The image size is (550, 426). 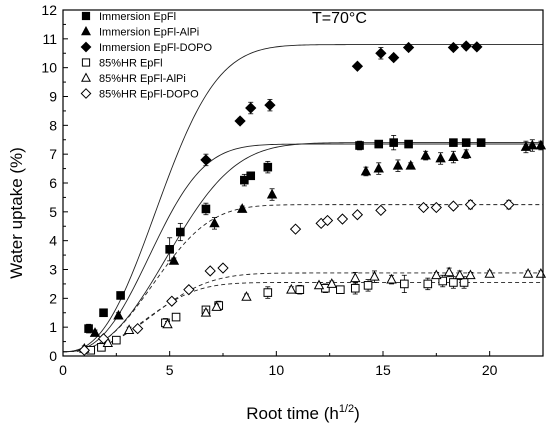 What do you see at coordinates (149, 33) in the screenshot?
I see `legend-label: Immersion EpFl-AlPi` at bounding box center [149, 33].